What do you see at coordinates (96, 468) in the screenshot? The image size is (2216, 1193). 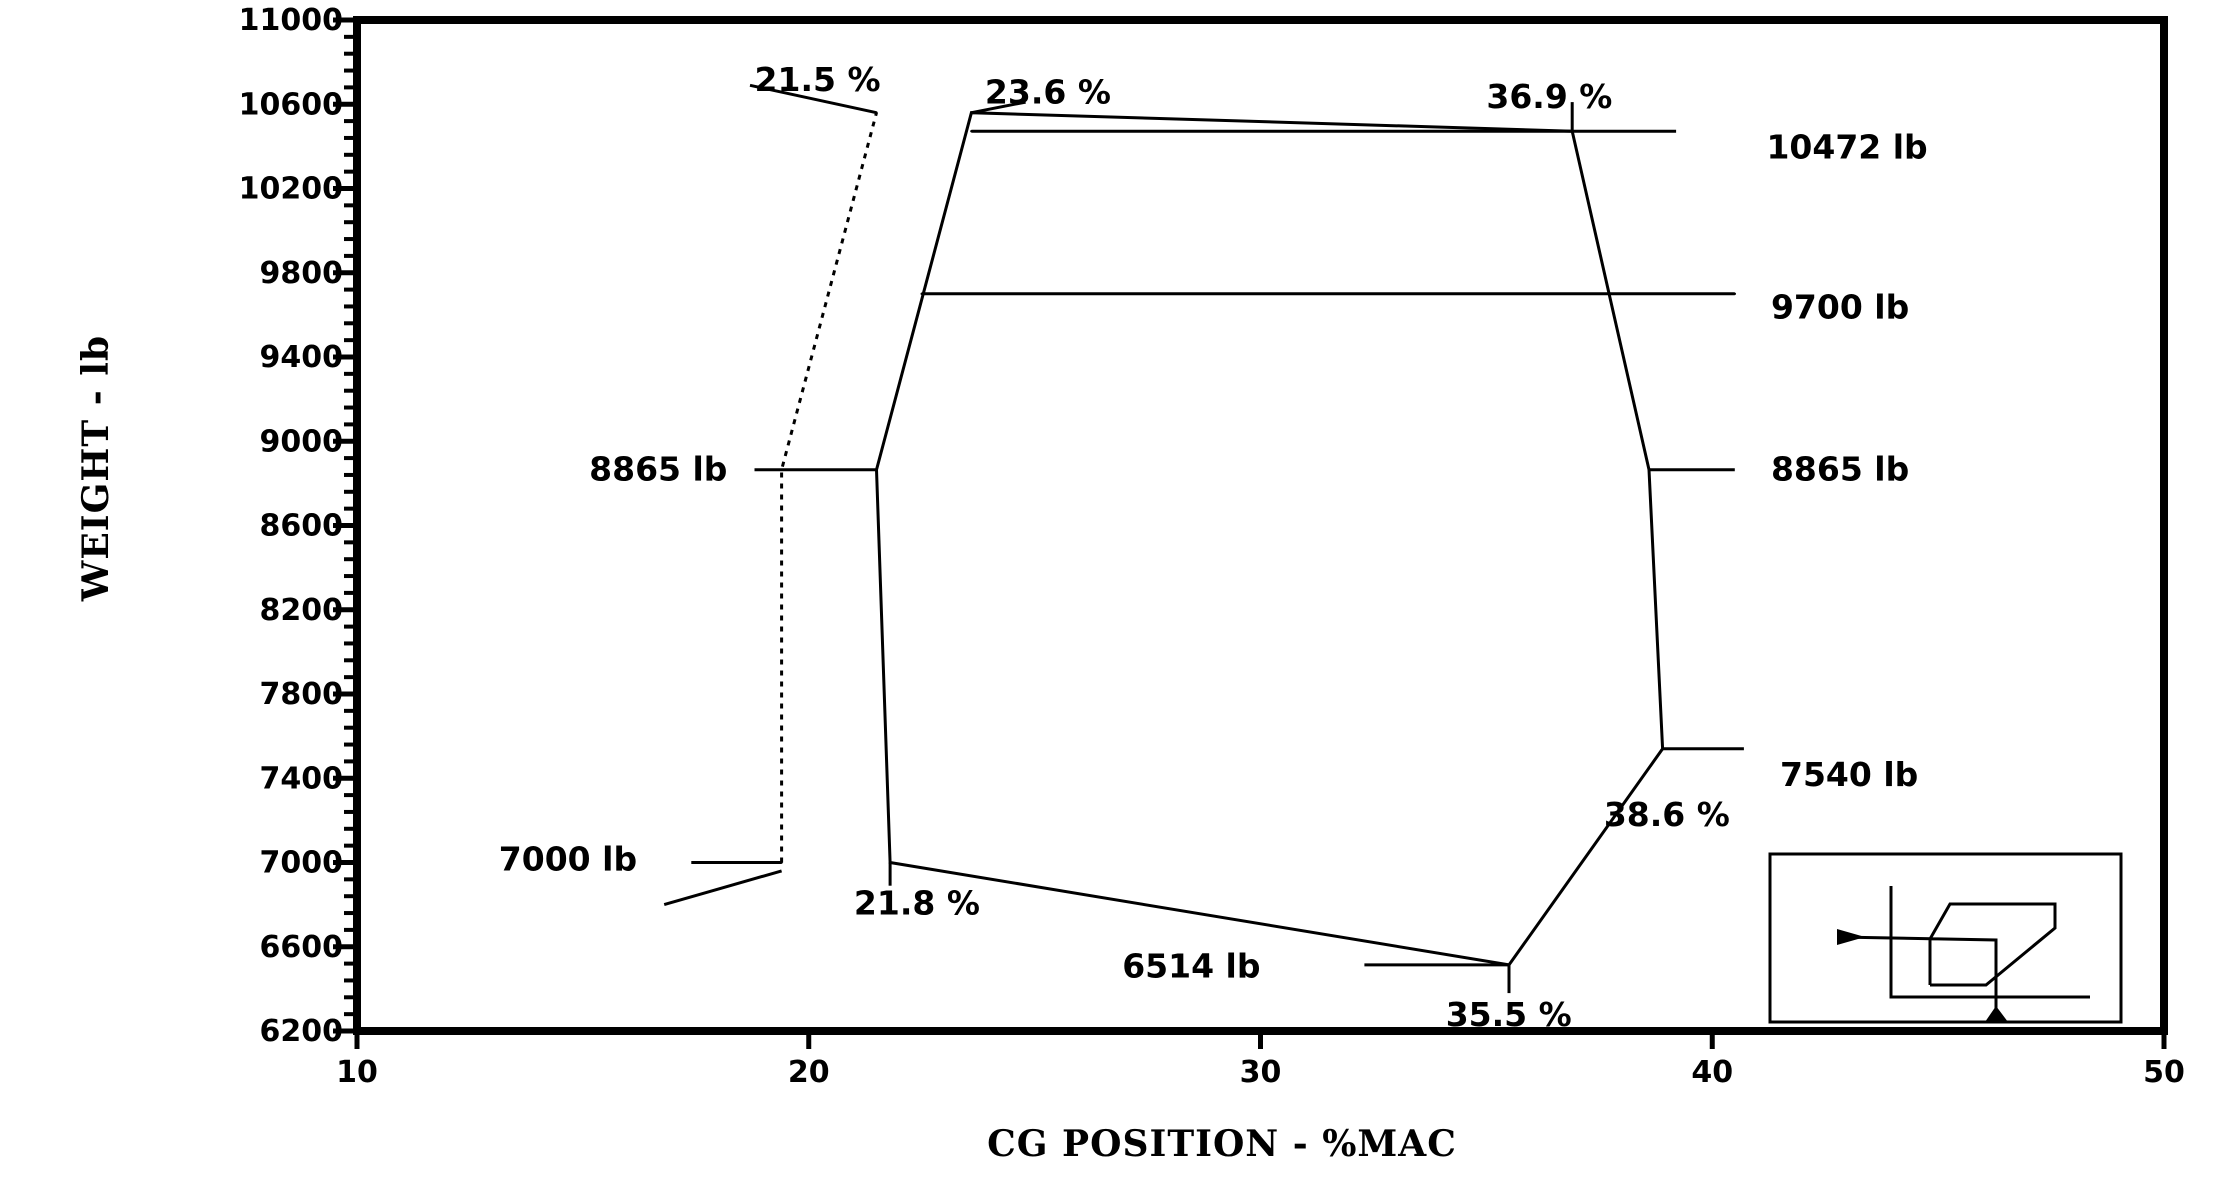 I see `y-axis-title: WEIGHT - lb` at bounding box center [96, 468].